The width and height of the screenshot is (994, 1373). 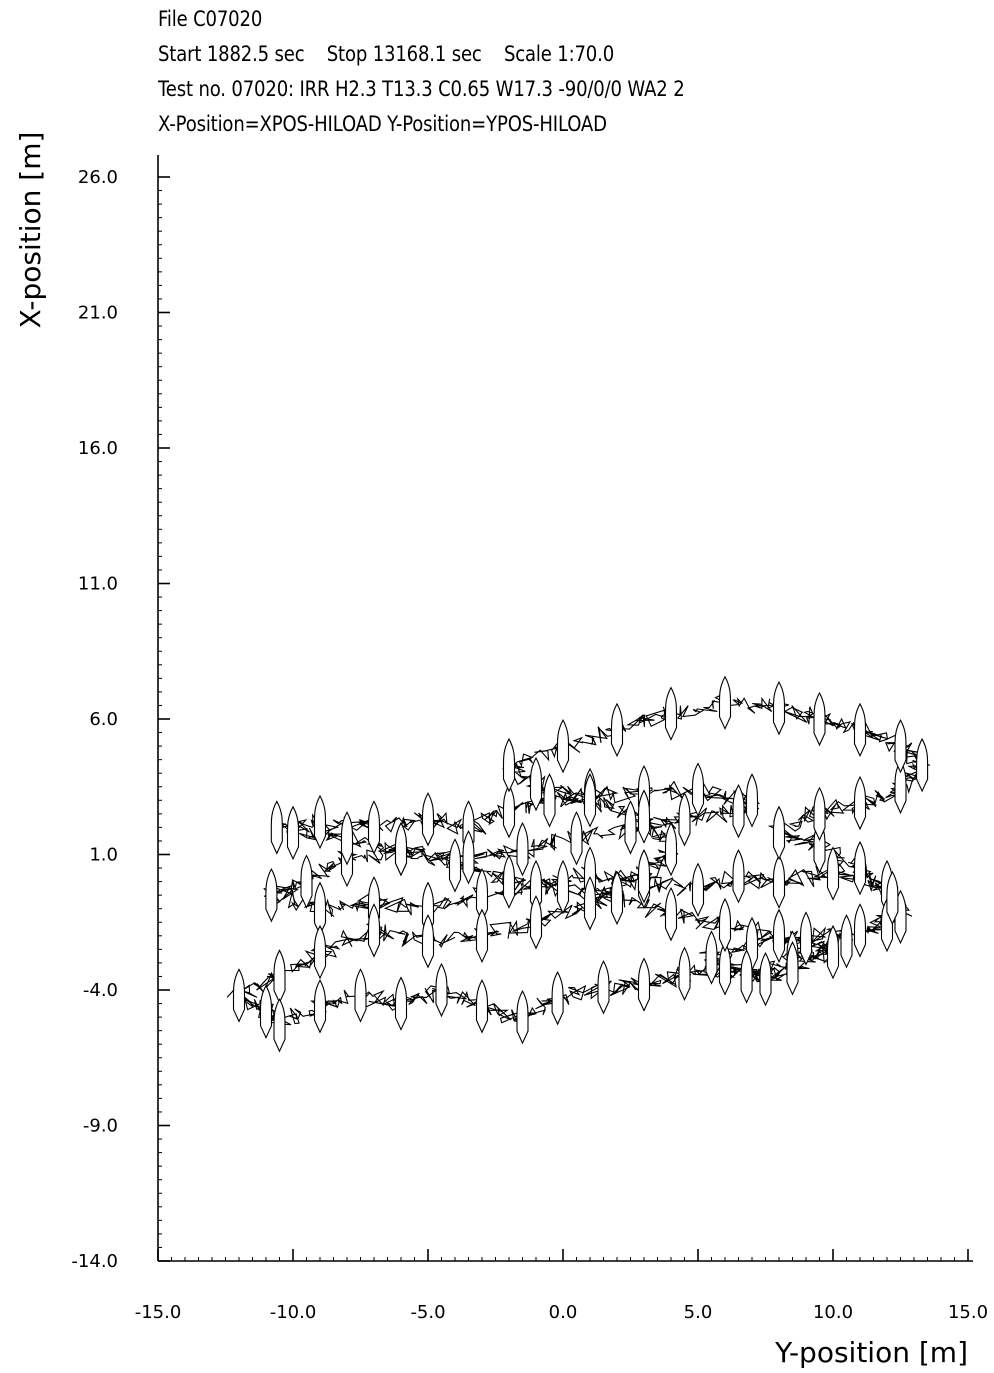 What do you see at coordinates (158, 1312) in the screenshot?
I see `x-tick-label: -15.0` at bounding box center [158, 1312].